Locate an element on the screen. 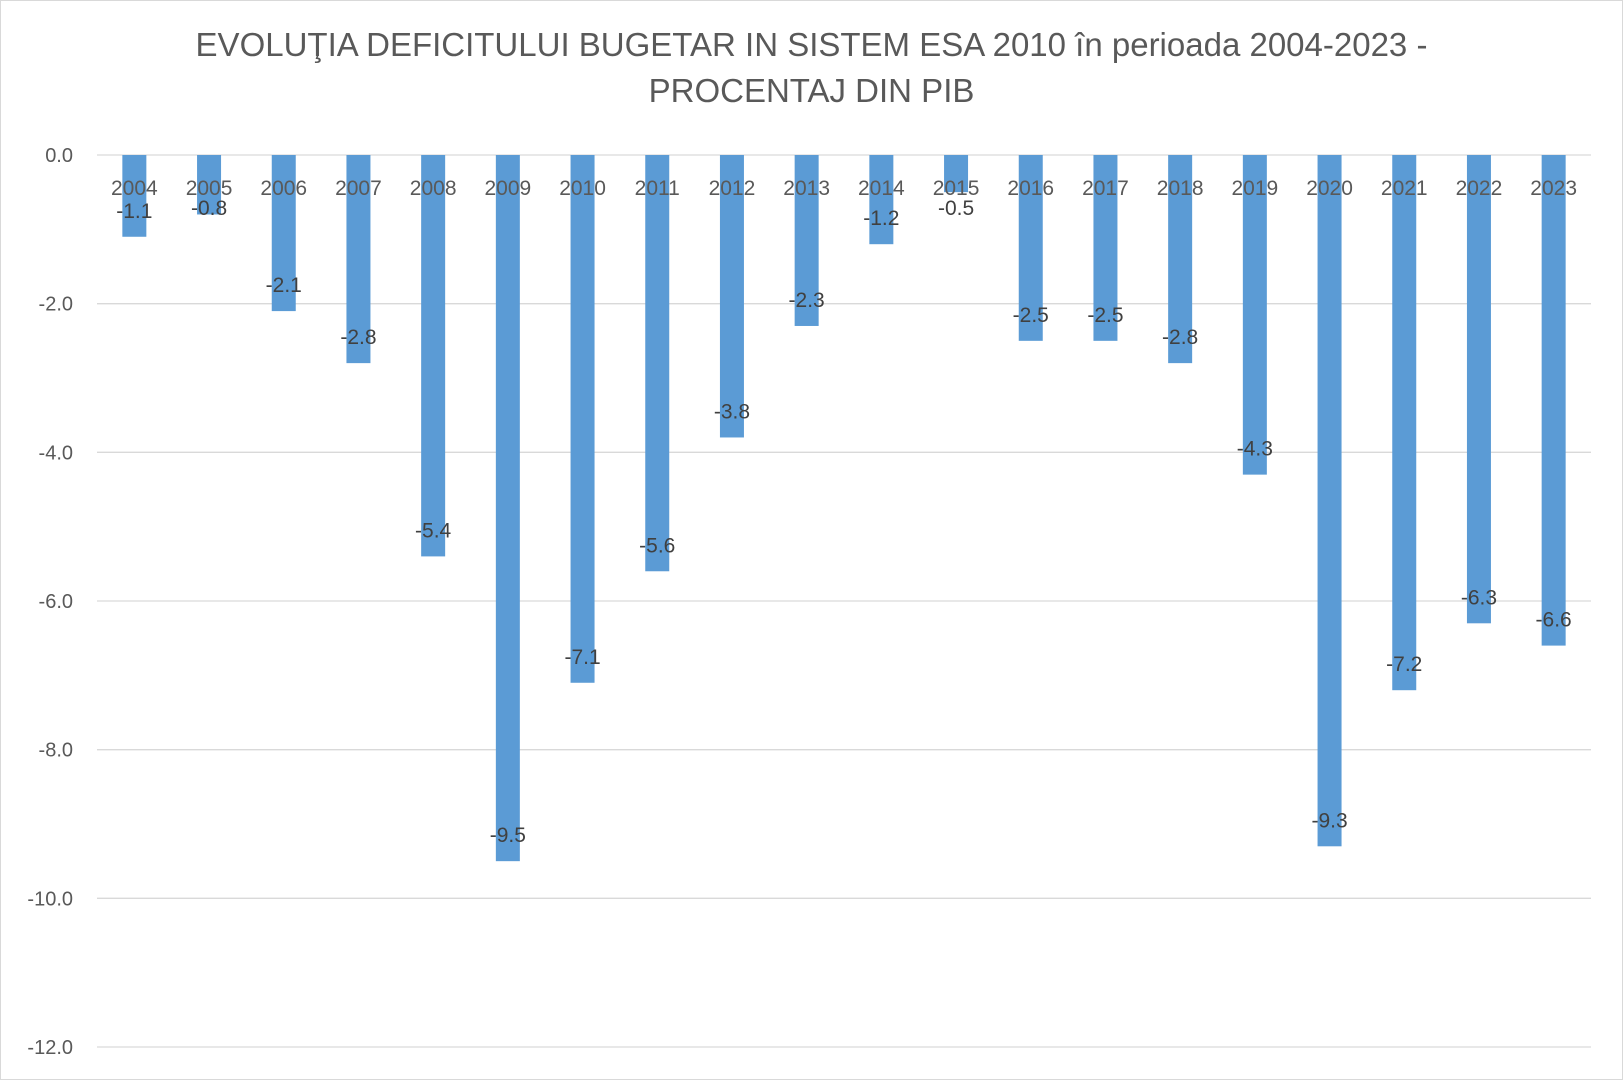 This screenshot has width=1623, height=1080. data-label: -5.6 is located at coordinates (657, 545).